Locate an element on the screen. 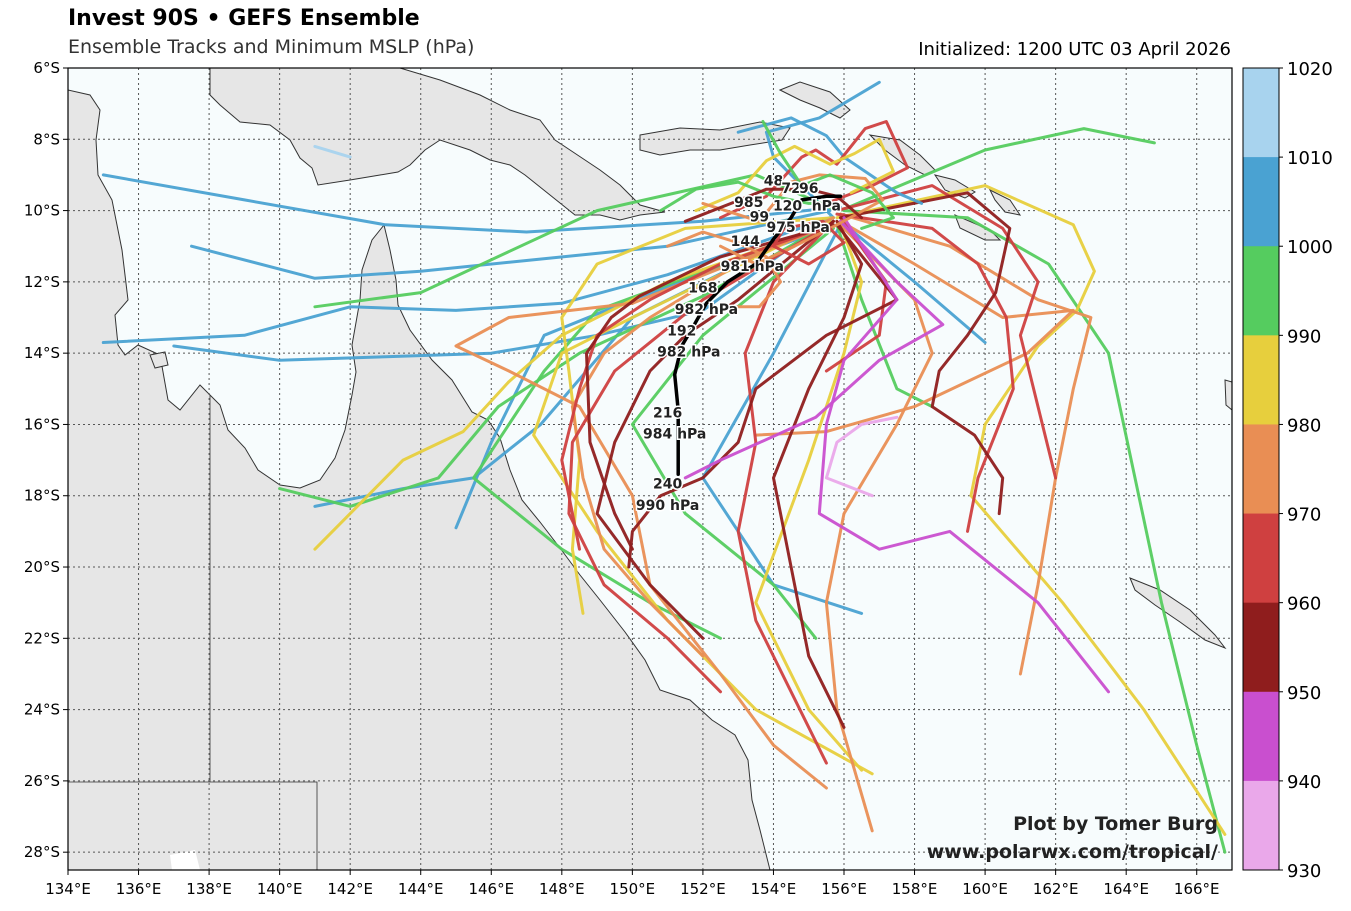  lon-tick-label: 148°E is located at coordinates (562, 889).